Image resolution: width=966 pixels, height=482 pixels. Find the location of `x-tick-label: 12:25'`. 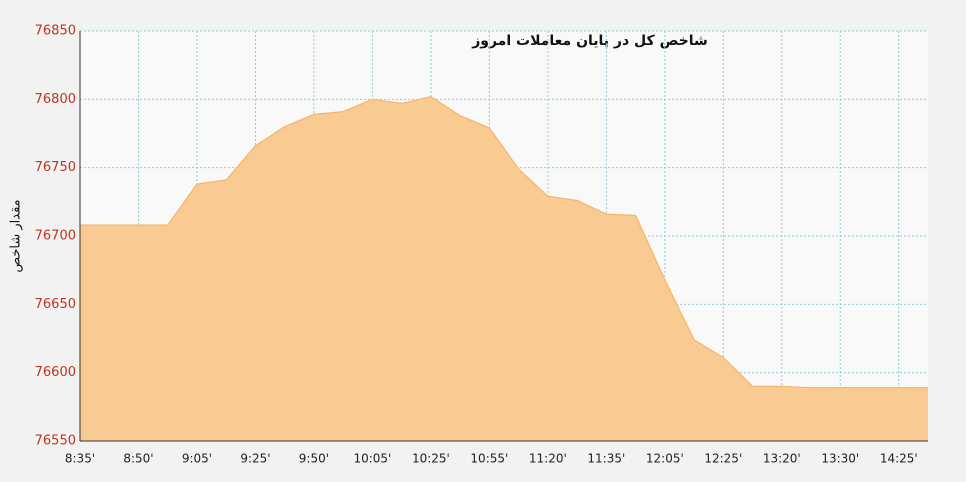

x-tick-label: 12:25' is located at coordinates (723, 459).